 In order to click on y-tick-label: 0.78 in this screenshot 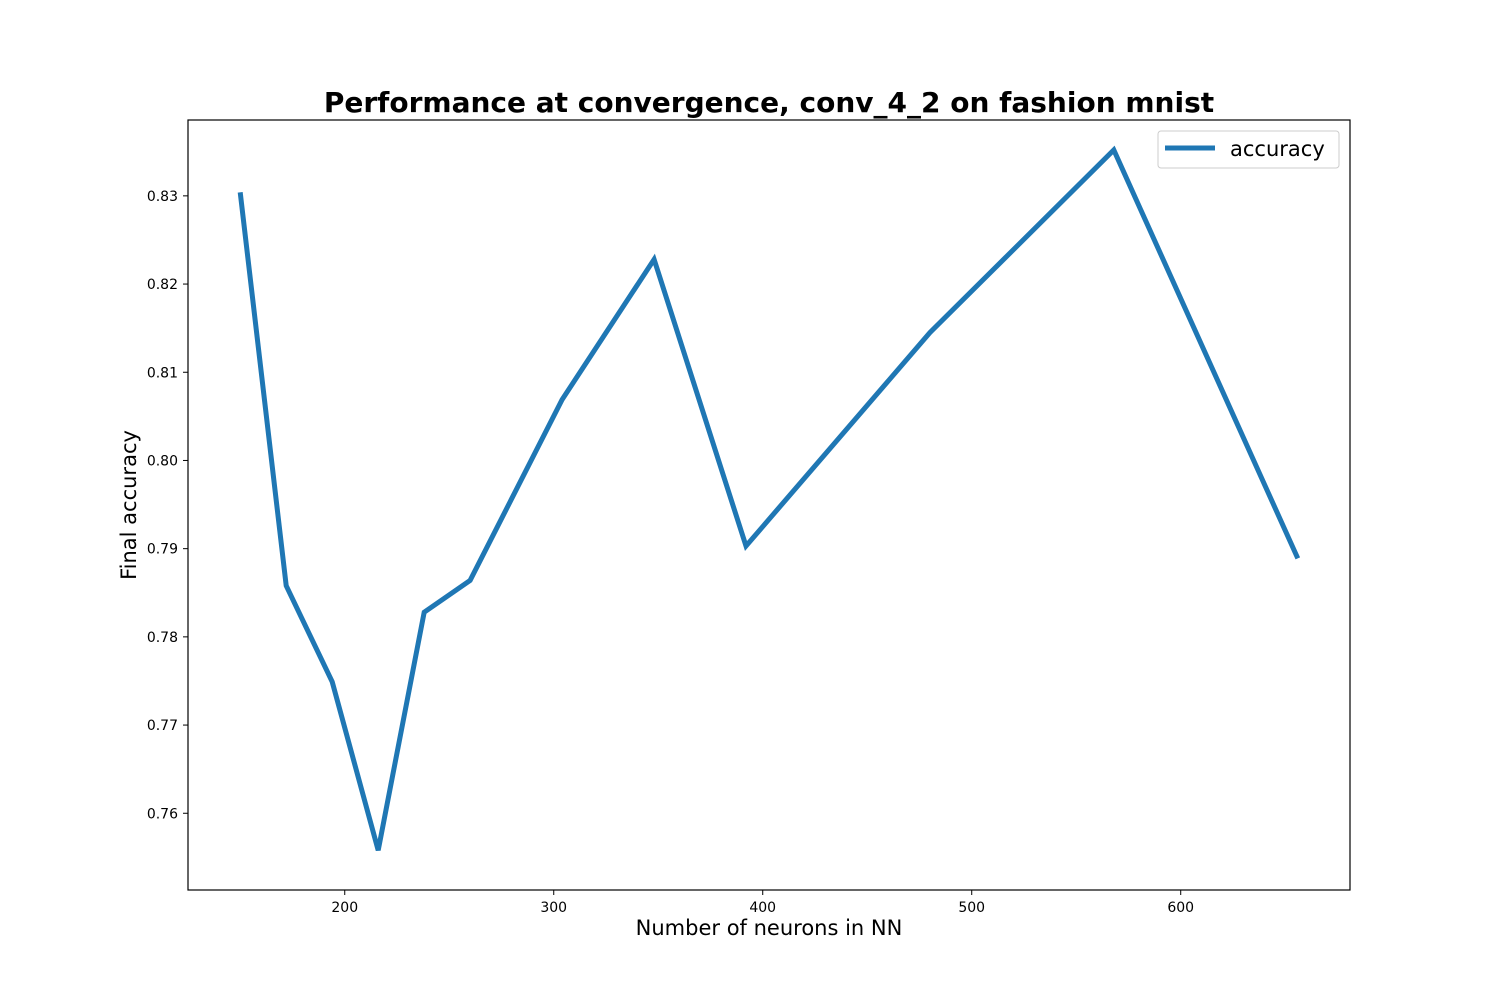, I will do `click(162, 638)`.